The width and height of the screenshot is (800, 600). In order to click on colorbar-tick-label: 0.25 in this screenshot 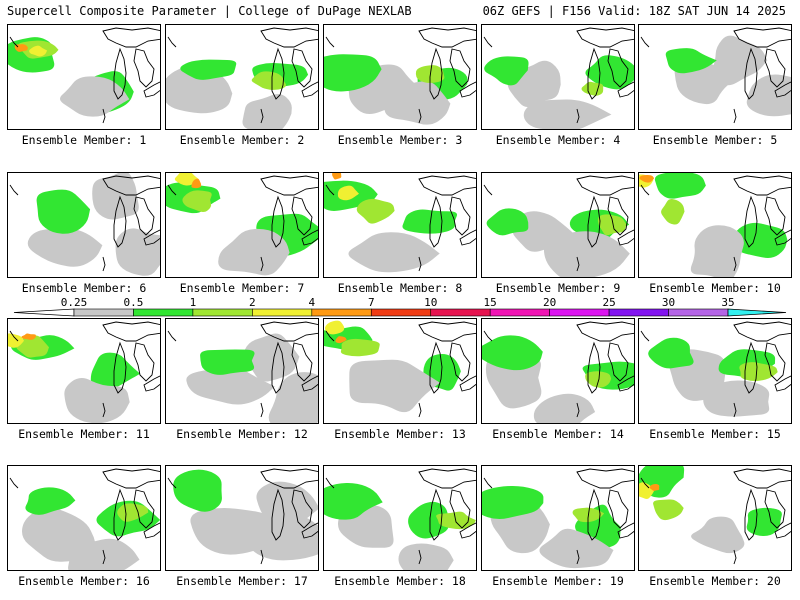, I will do `click(74, 302)`.